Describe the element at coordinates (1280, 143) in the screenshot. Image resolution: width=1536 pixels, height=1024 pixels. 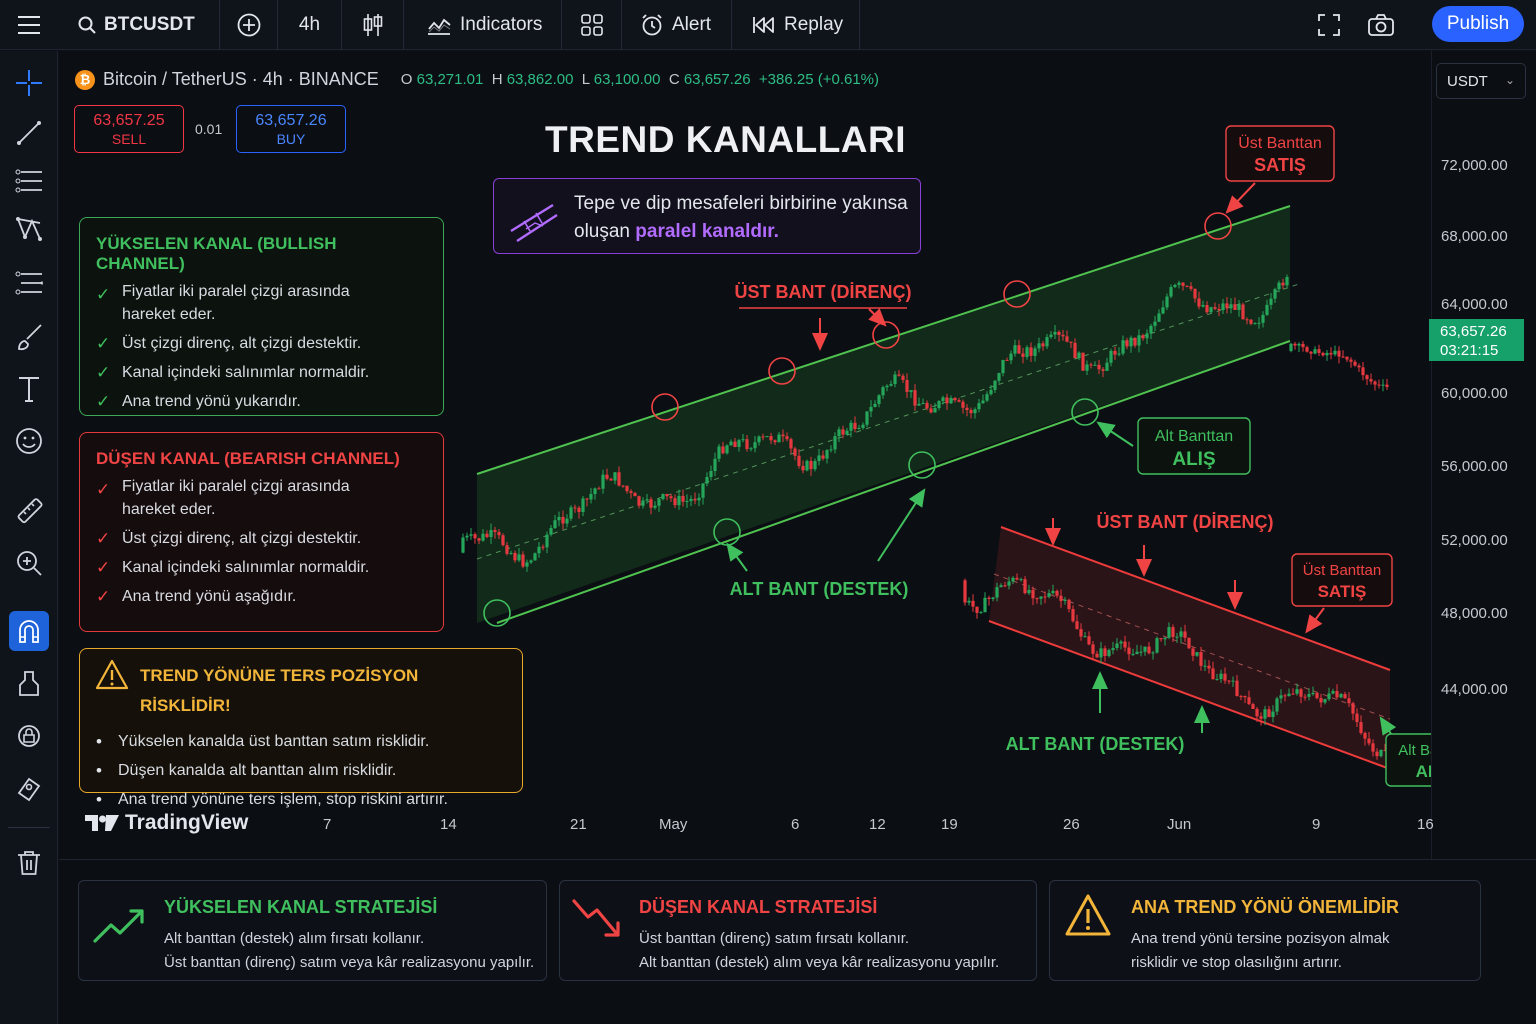
I see `sell-box-bull-title: Üst Banttan` at that location.